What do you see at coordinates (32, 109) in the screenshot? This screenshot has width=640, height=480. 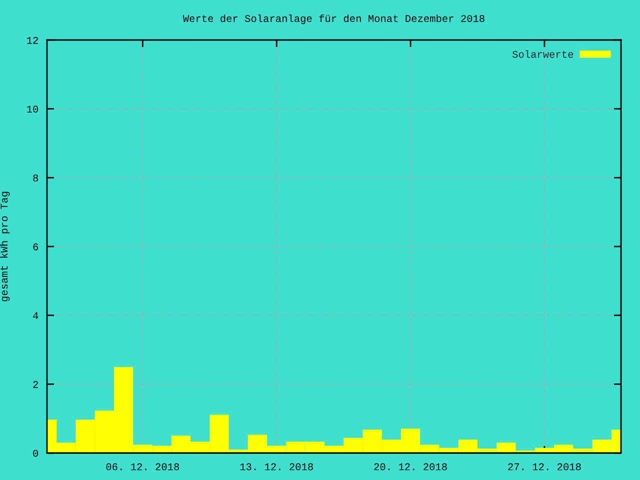 I see `y-tick-label: 10` at bounding box center [32, 109].